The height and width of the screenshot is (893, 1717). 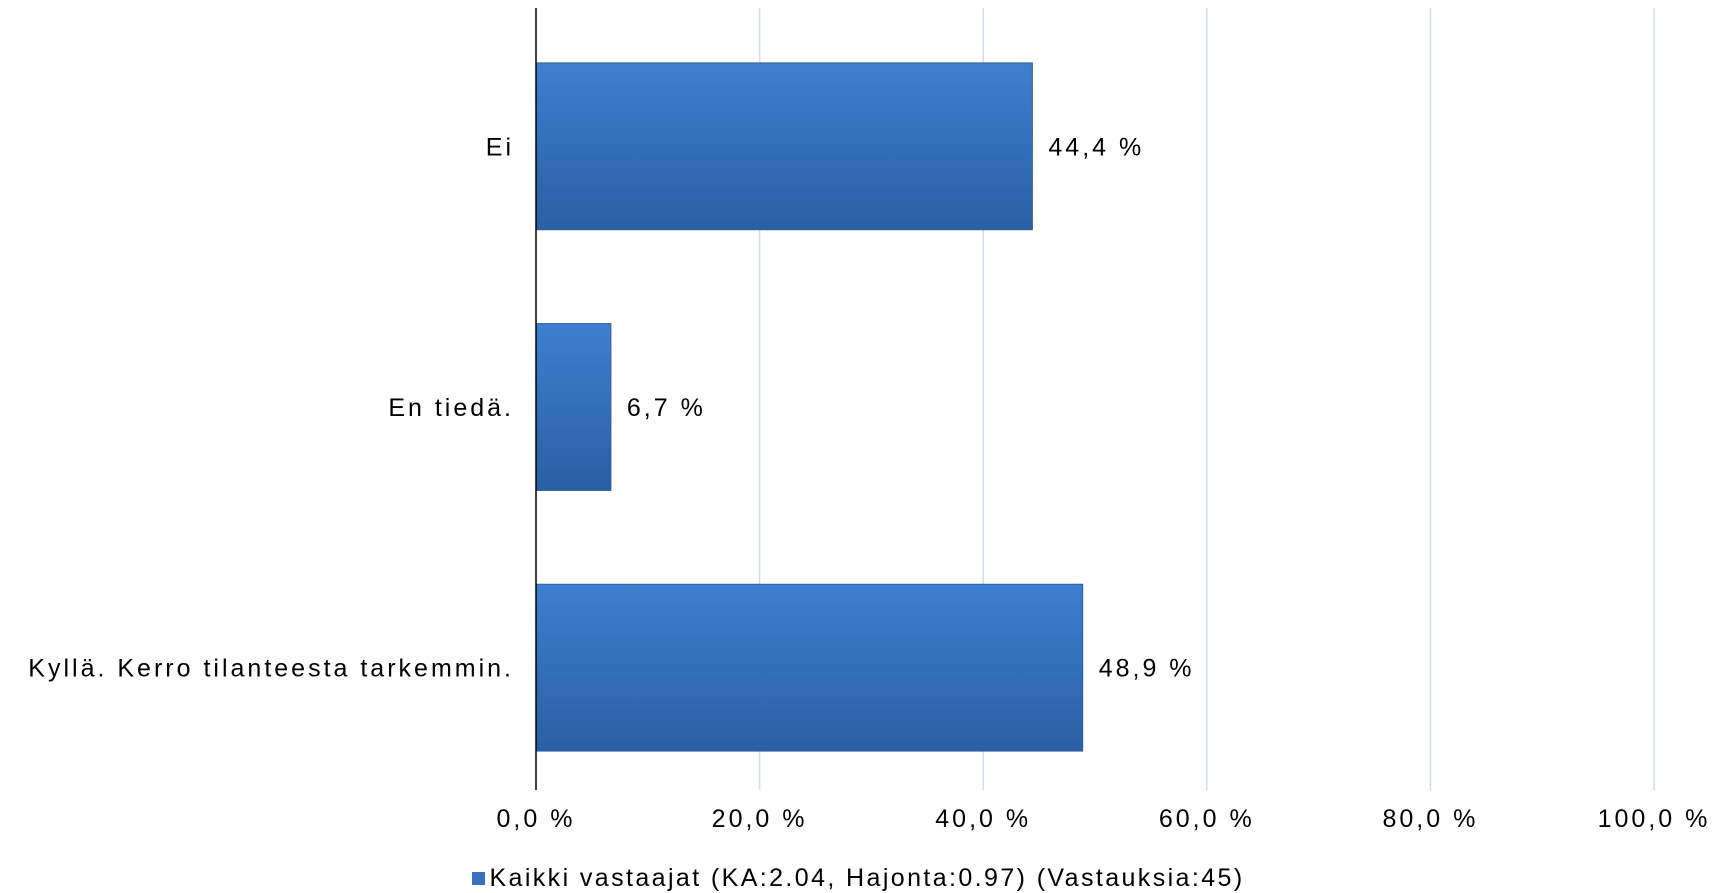 What do you see at coordinates (451, 408) in the screenshot?
I see `category-label: En tiedä.` at bounding box center [451, 408].